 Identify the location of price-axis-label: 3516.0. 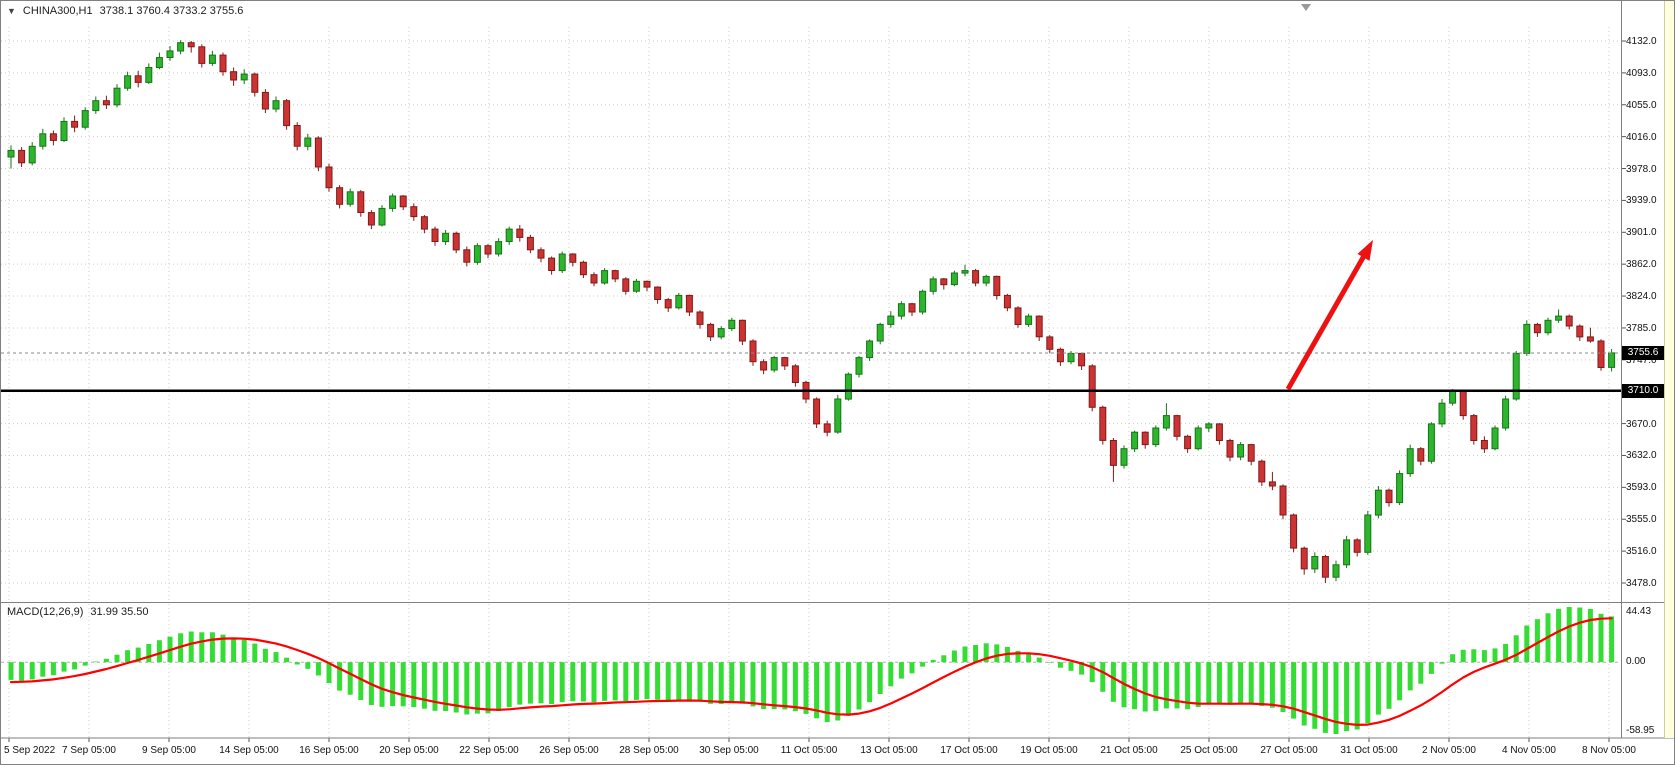
(1641, 552).